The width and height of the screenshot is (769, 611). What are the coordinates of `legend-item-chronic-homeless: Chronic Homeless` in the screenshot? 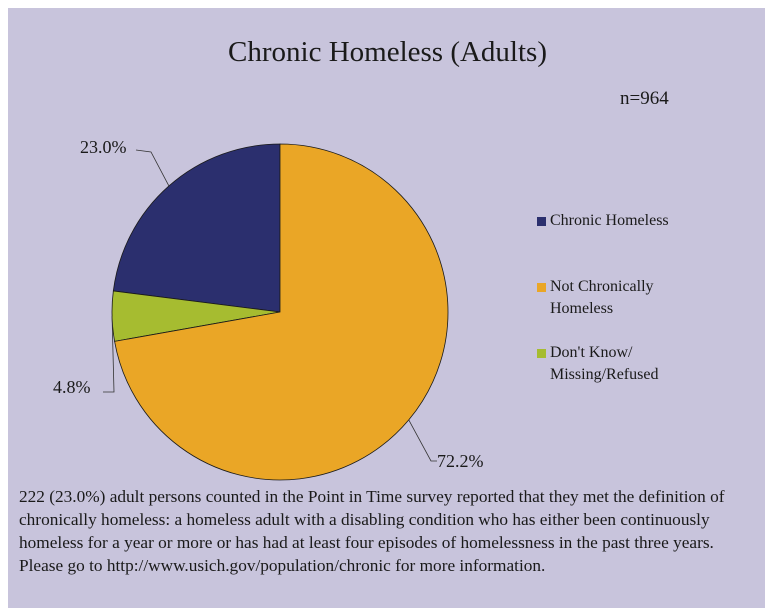 It's located at (603, 221).